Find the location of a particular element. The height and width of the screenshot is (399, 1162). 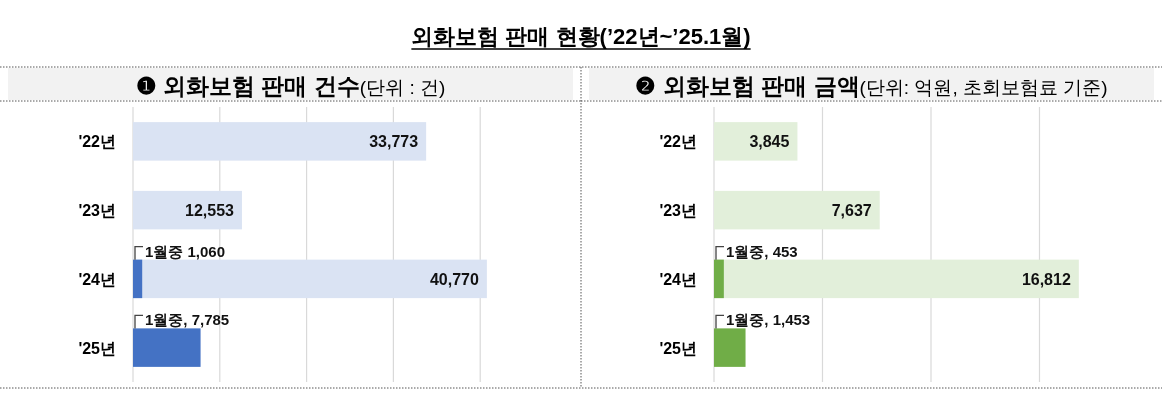

chart-title: ❷ 외화보험 판매 금액 is located at coordinates (747, 86).